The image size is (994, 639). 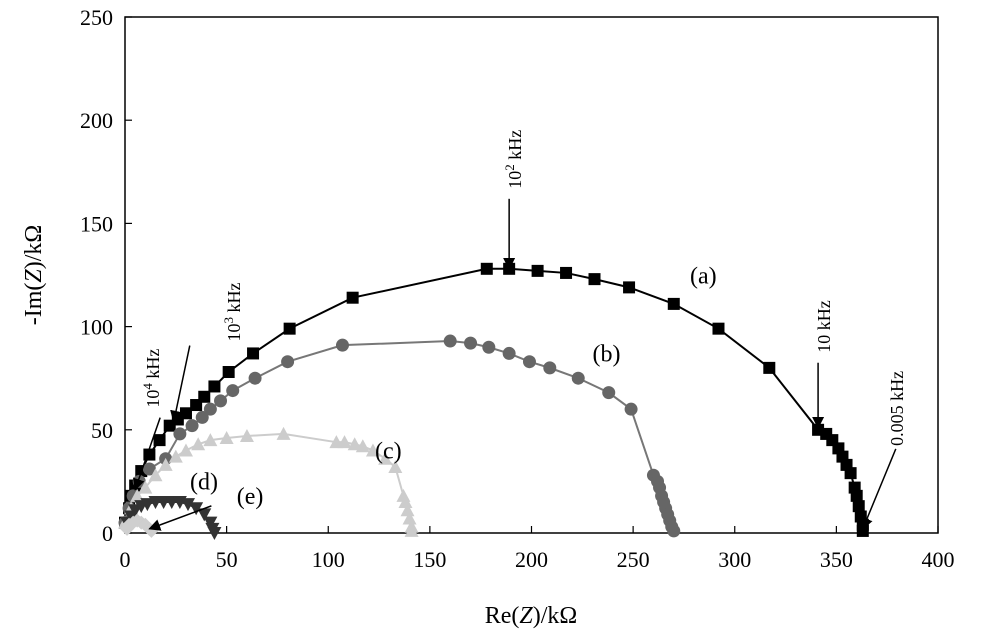 I want to click on y-axis-title-post: )/kΩ, so click(x=34, y=247).